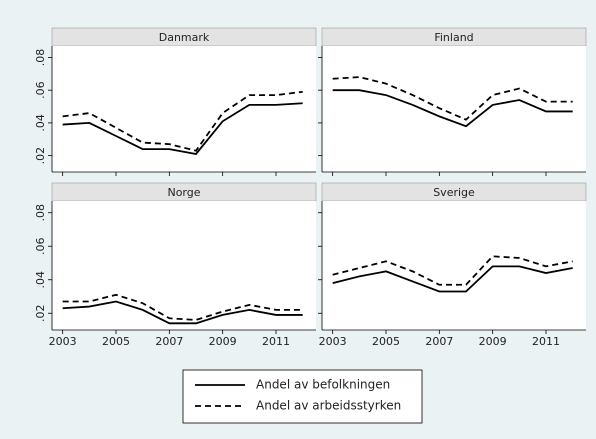  Describe the element at coordinates (302, 396) in the screenshot. I see `legend-box` at that location.